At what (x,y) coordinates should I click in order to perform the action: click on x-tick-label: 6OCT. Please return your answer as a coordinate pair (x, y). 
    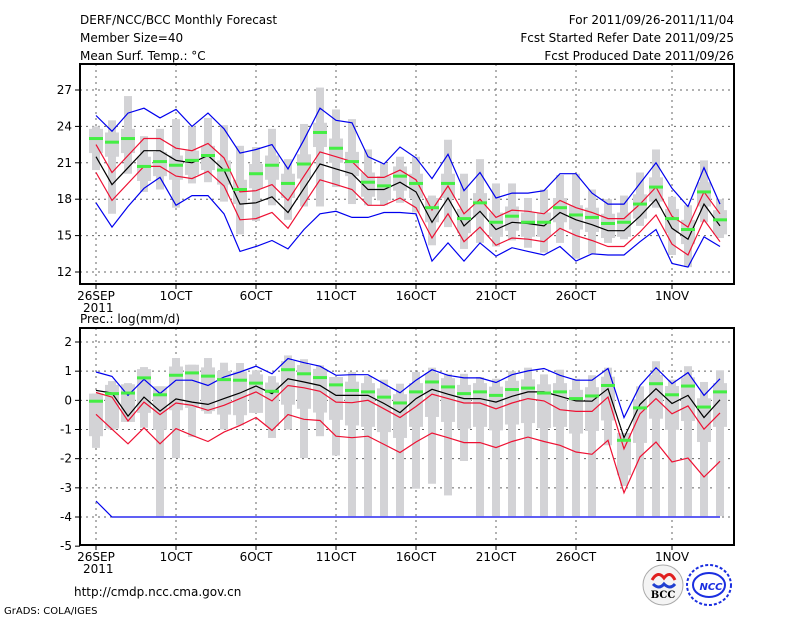
    Looking at the image, I should click on (256, 557).